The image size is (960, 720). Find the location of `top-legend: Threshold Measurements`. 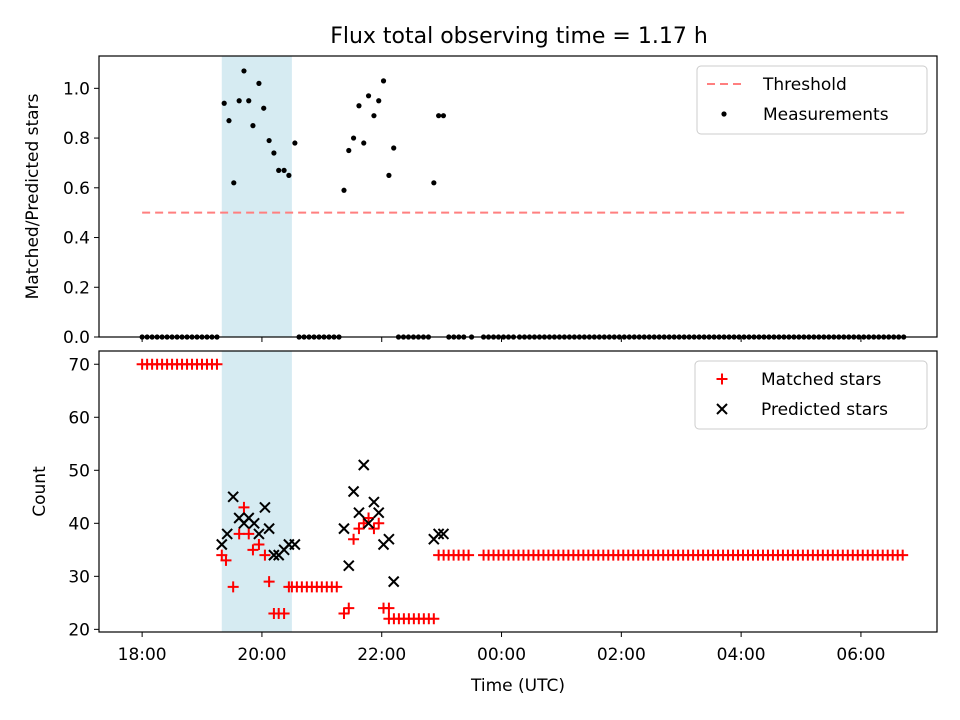

top-legend: Threshold Measurements is located at coordinates (812, 100).